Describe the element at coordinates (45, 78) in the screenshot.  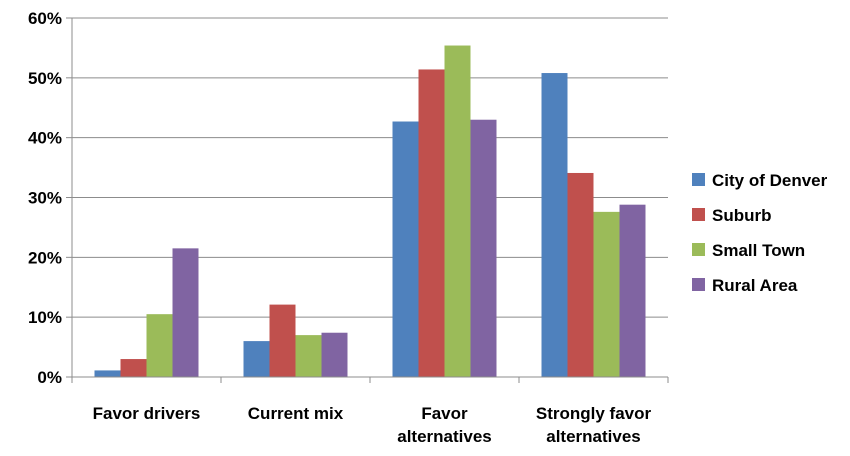
I see `y-tick-label: 50%` at that location.